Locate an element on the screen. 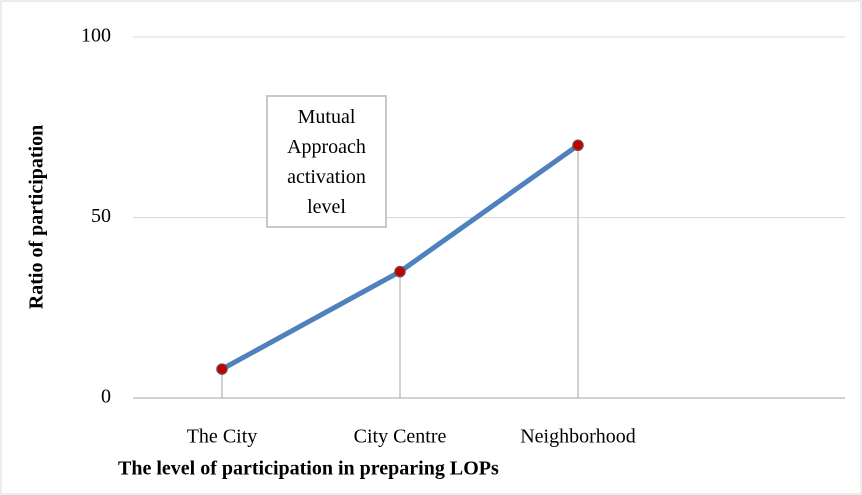  legend: Mutual Approach activation level is located at coordinates (326, 161).